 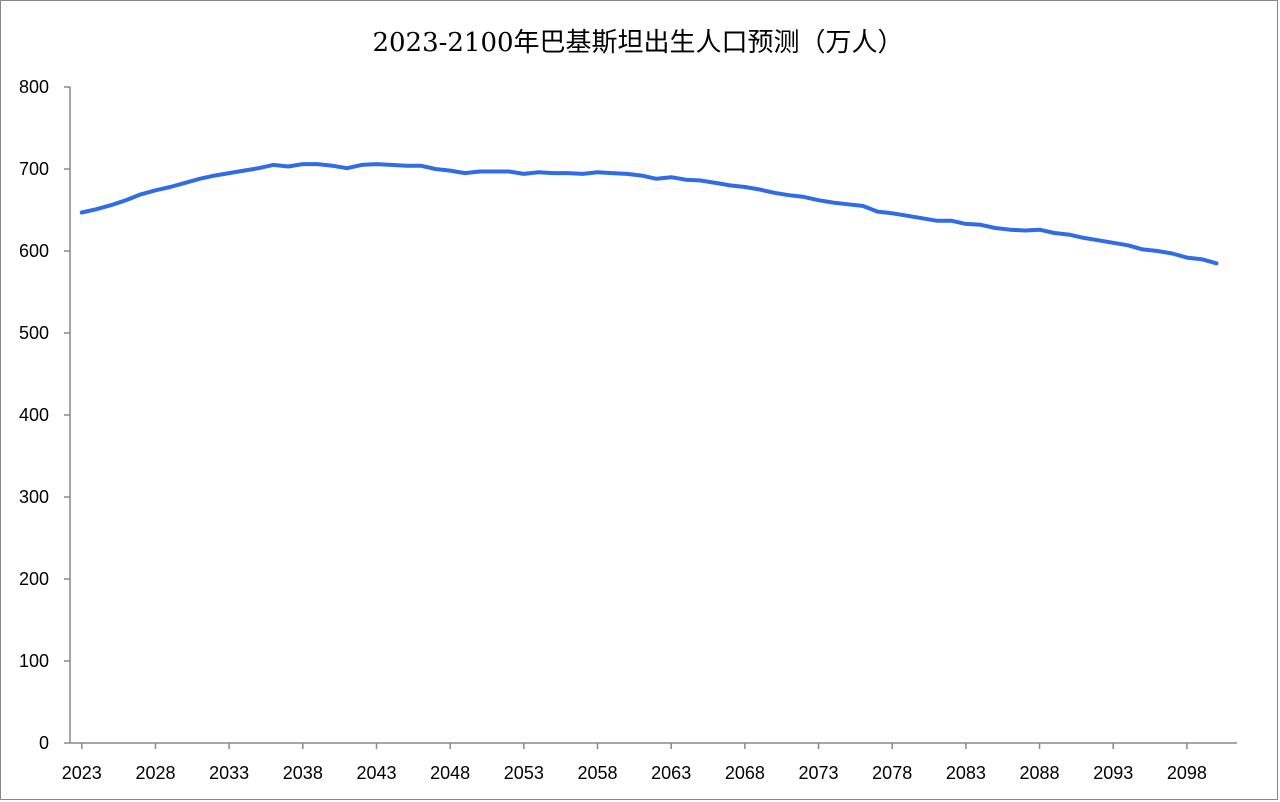 What do you see at coordinates (649, 214) in the screenshot?
I see `series-line` at bounding box center [649, 214].